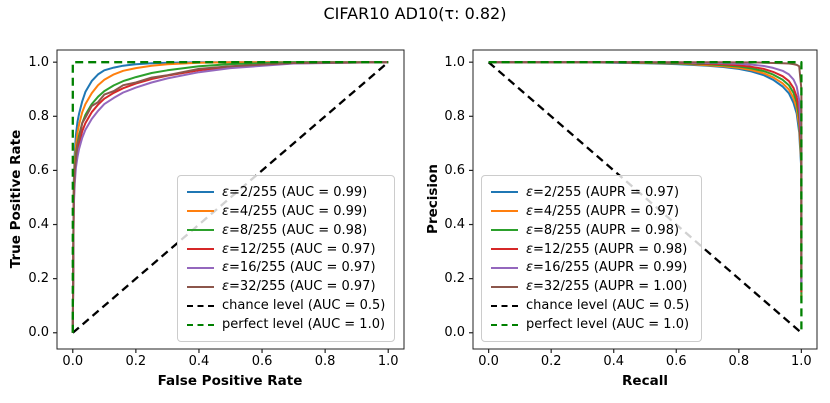 The height and width of the screenshot is (403, 830). What do you see at coordinates (295, 211) in the screenshot?
I see `legend-entry-label: ε=4/255 (AUC = 0.99)` at bounding box center [295, 211].